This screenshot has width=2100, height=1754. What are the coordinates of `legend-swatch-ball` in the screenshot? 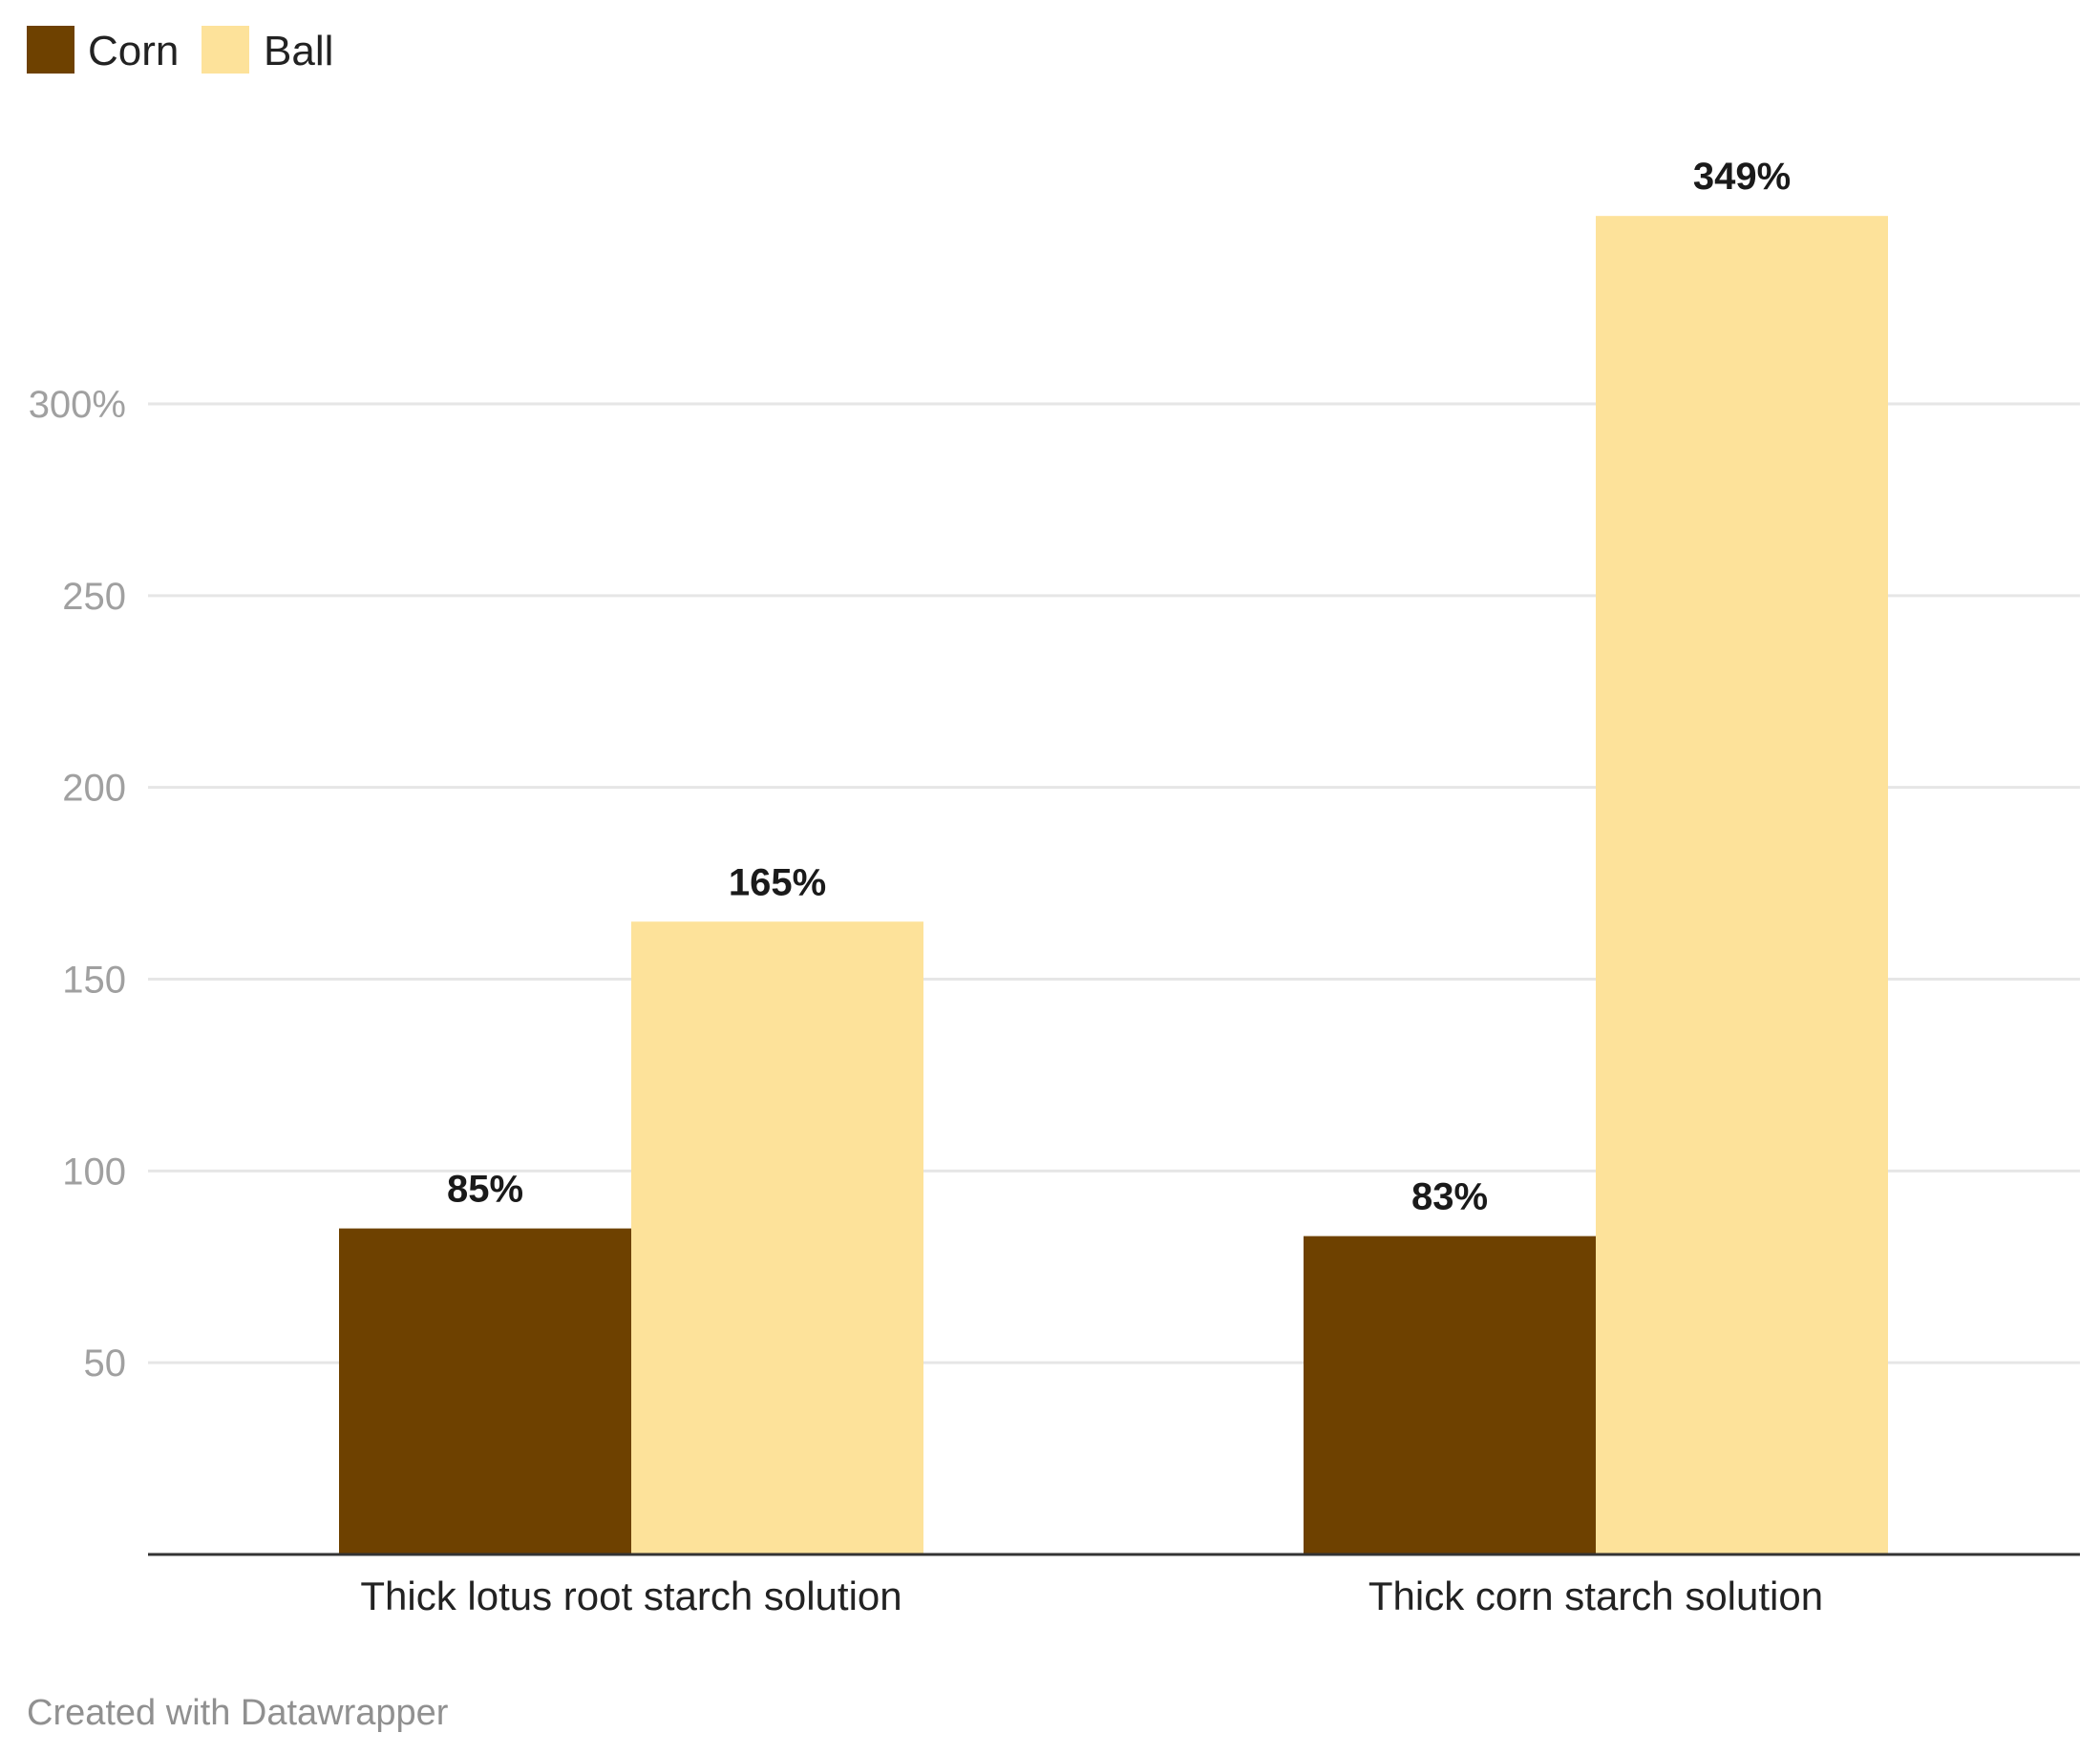 It's located at (225, 50).